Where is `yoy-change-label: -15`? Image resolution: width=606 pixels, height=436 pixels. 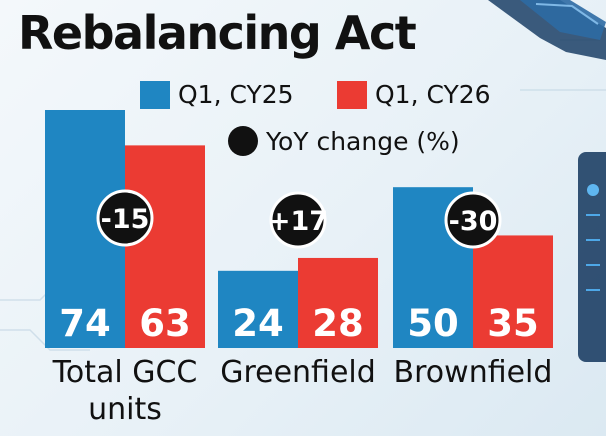
yoy-change-label: -15 is located at coordinates (125, 219).